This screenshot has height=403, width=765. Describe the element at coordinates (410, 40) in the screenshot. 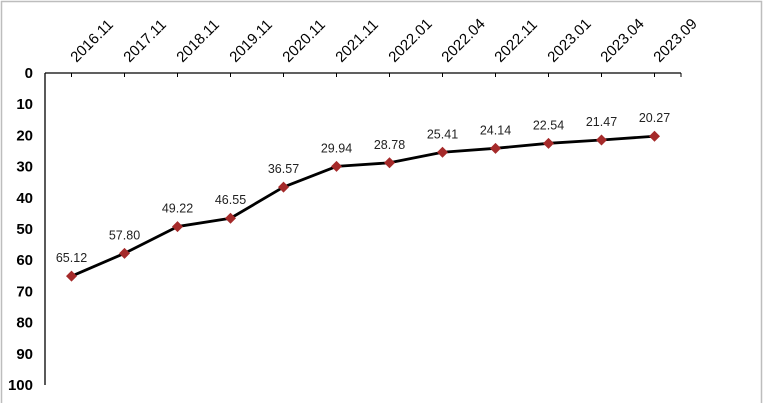

I see `x-tick-label: 2022.01` at that location.